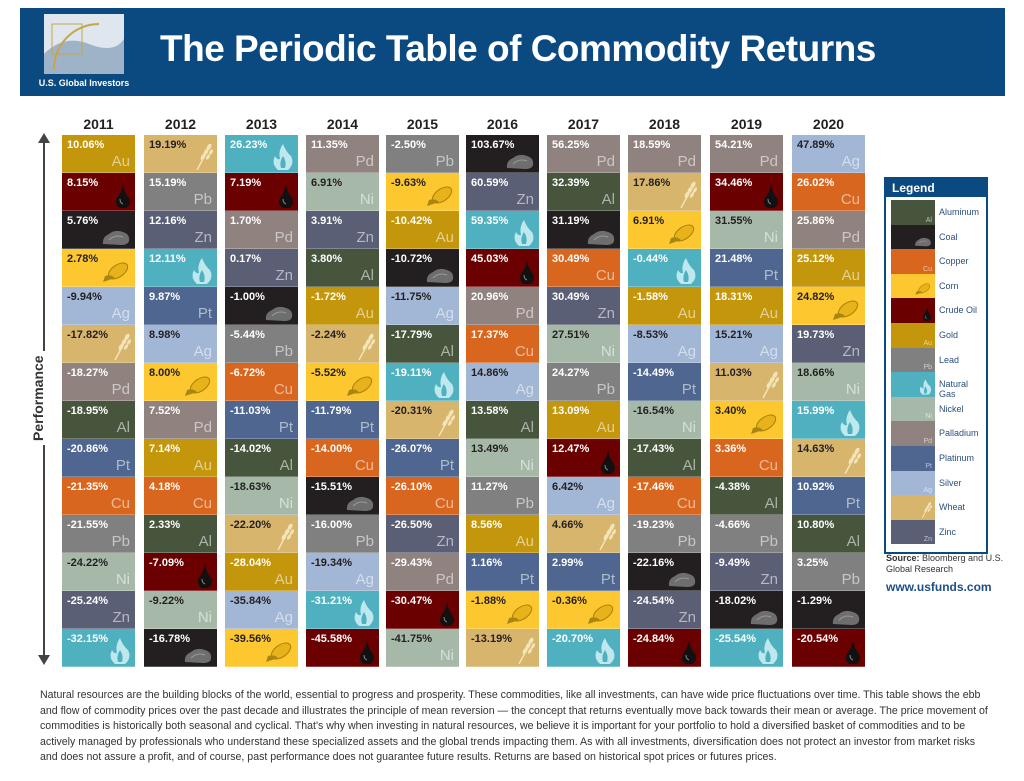 The width and height of the screenshot is (1024, 781). Describe the element at coordinates (87, 525) in the screenshot. I see `return-value: -21.55%` at that location.